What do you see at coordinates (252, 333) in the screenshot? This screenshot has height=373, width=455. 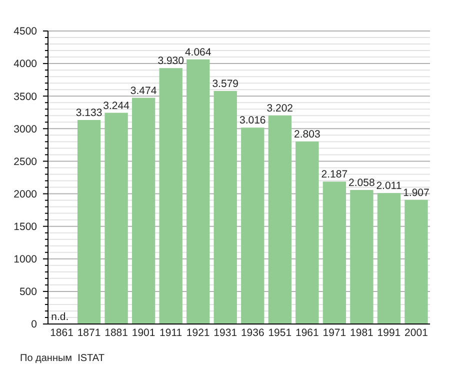 I see `x-tick-label: 1936` at bounding box center [252, 333].